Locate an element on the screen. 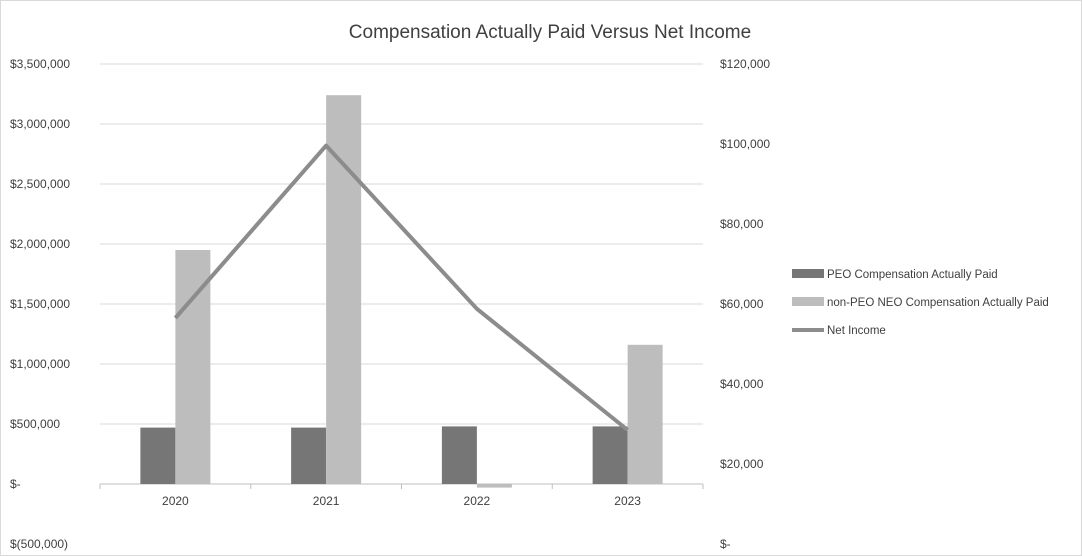 The height and width of the screenshot is (556, 1082). left-tick-label: $- is located at coordinates (15, 484).